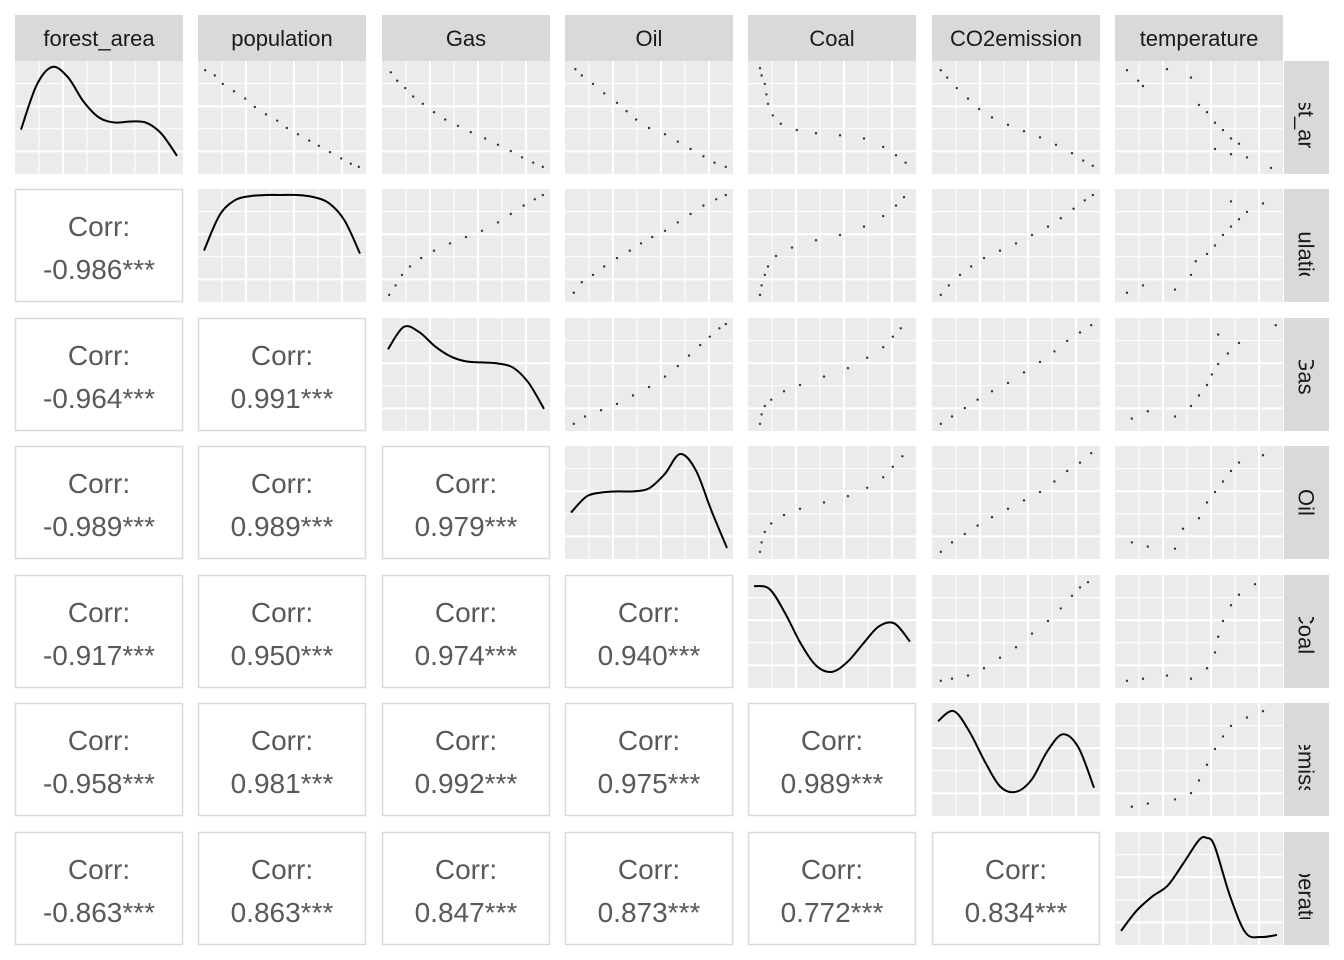 The height and width of the screenshot is (960, 1344). Describe the element at coordinates (282, 117) in the screenshot. I see `scatter-panel-forest_area-population` at that location.